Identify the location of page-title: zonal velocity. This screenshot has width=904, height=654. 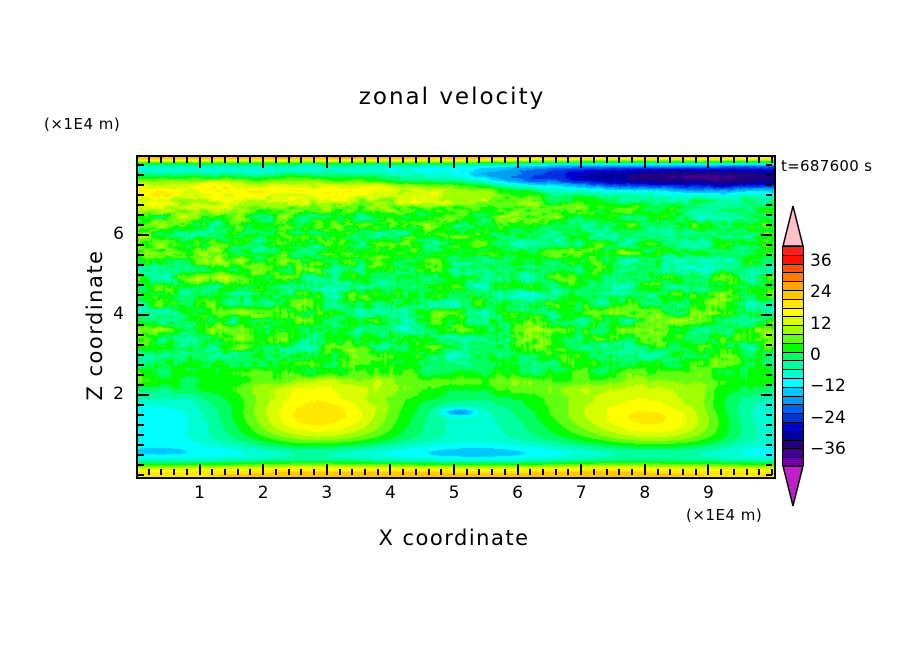
(452, 97).